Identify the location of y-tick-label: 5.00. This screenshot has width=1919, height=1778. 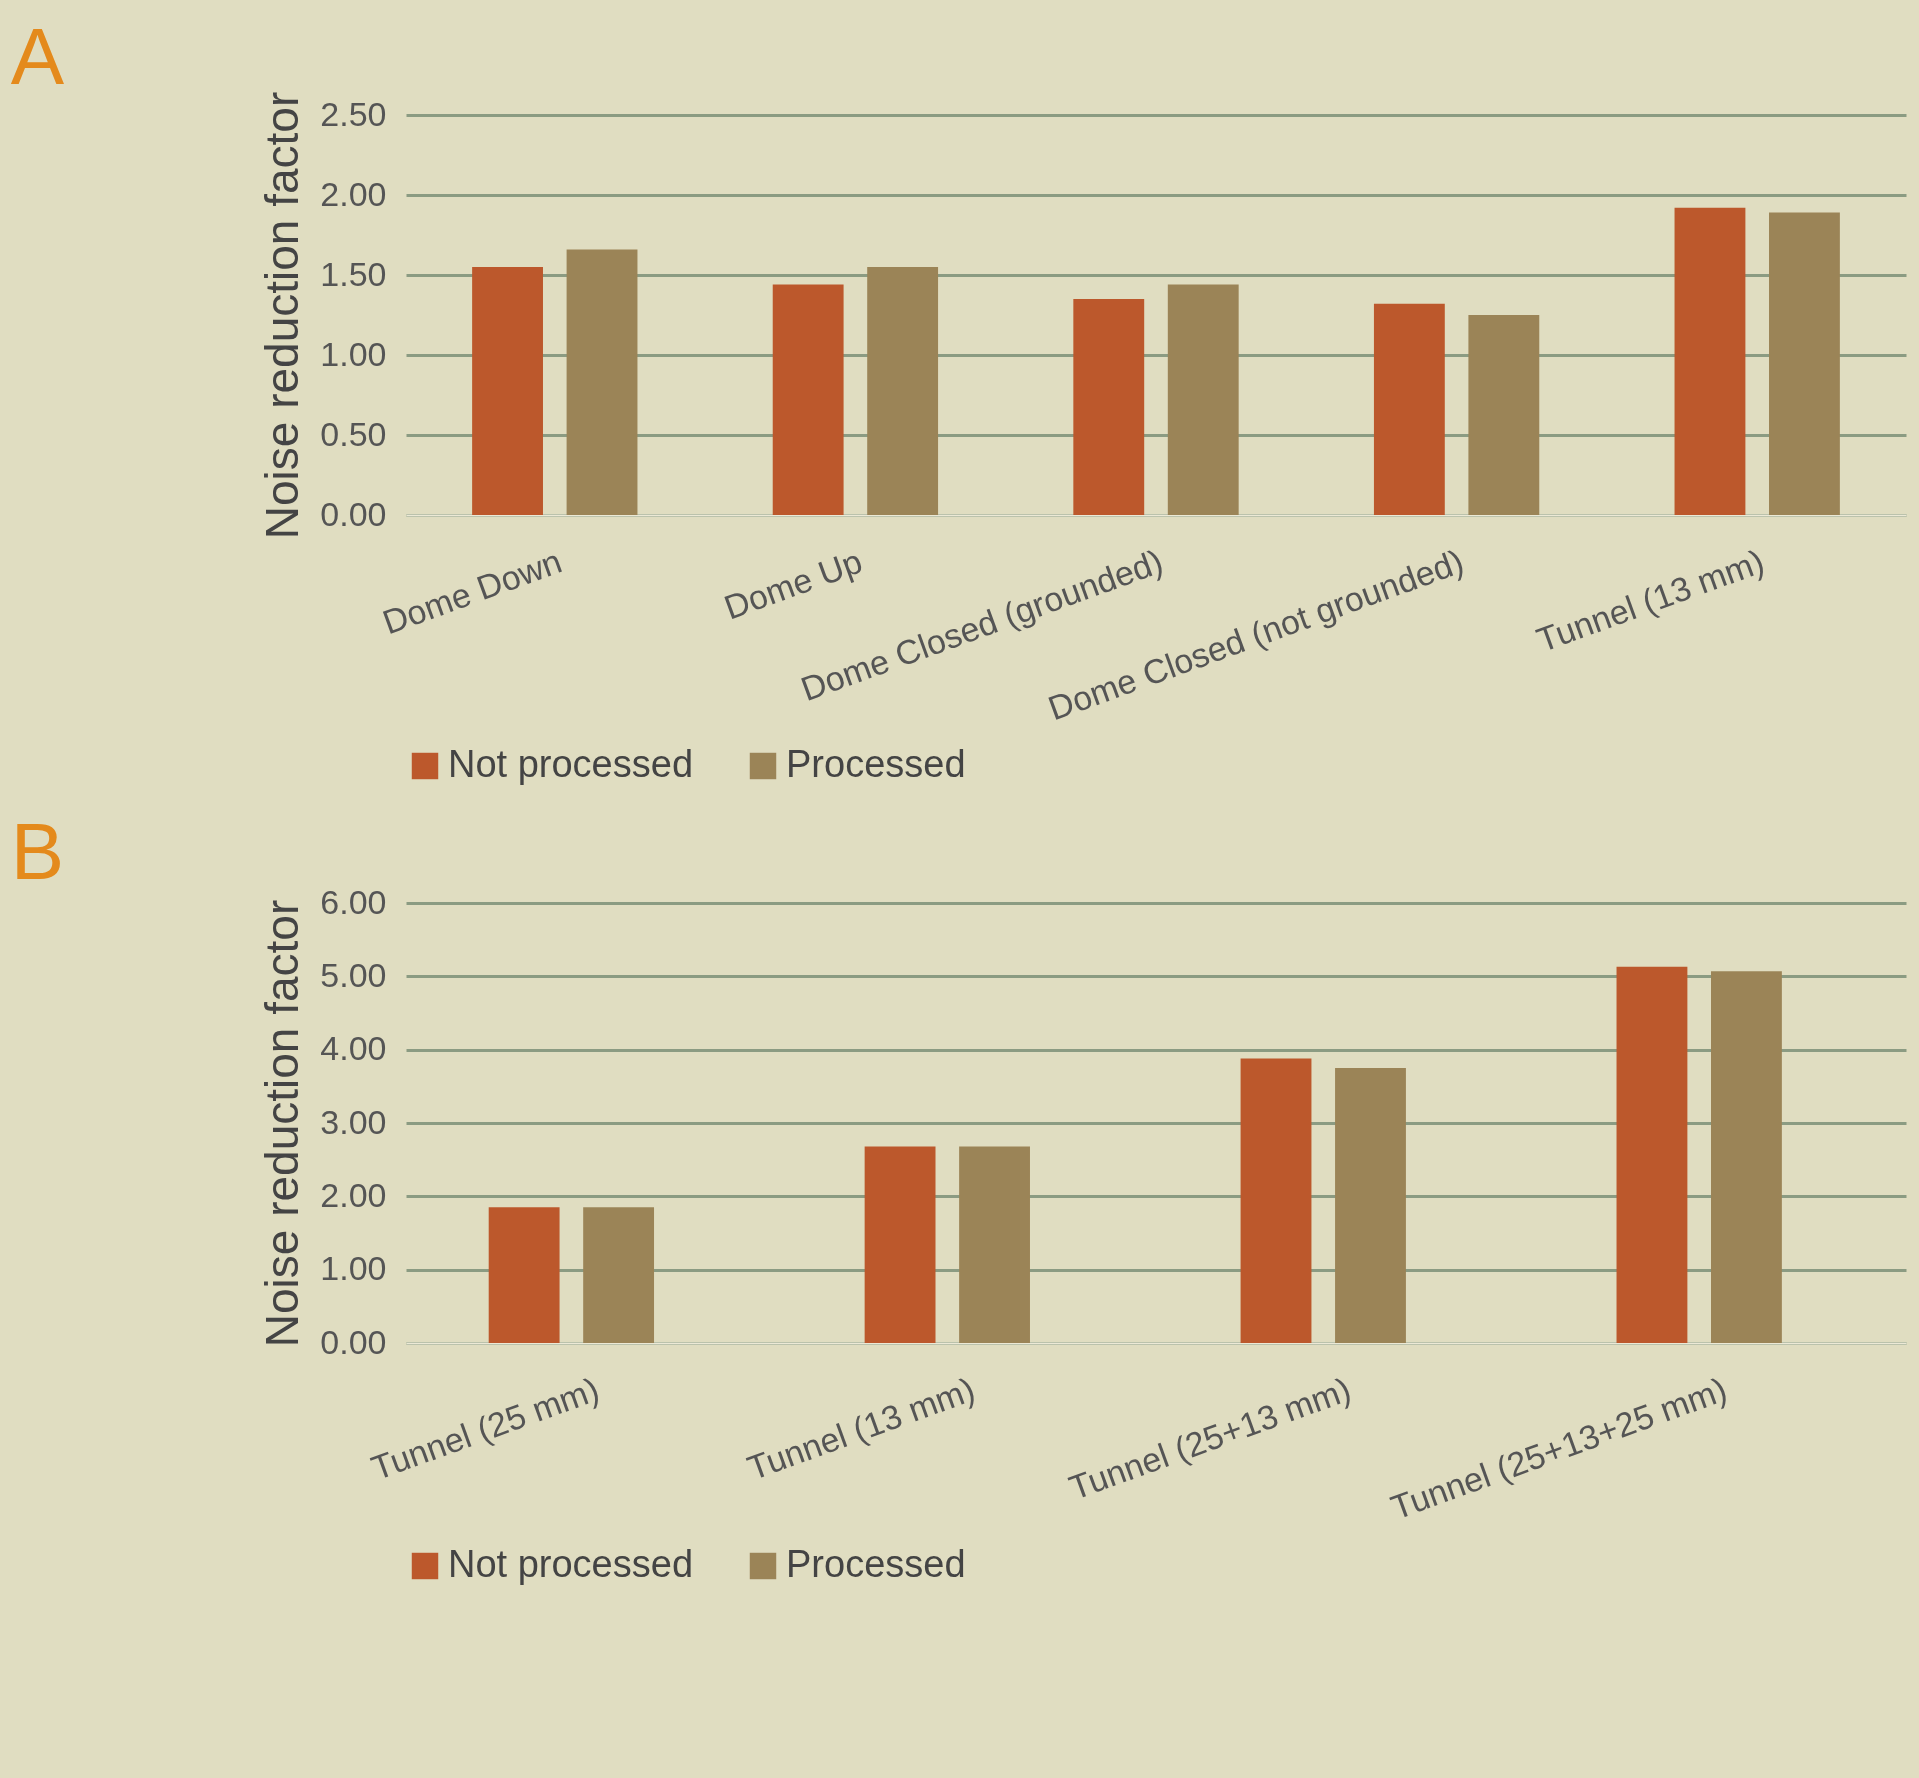
(353, 974).